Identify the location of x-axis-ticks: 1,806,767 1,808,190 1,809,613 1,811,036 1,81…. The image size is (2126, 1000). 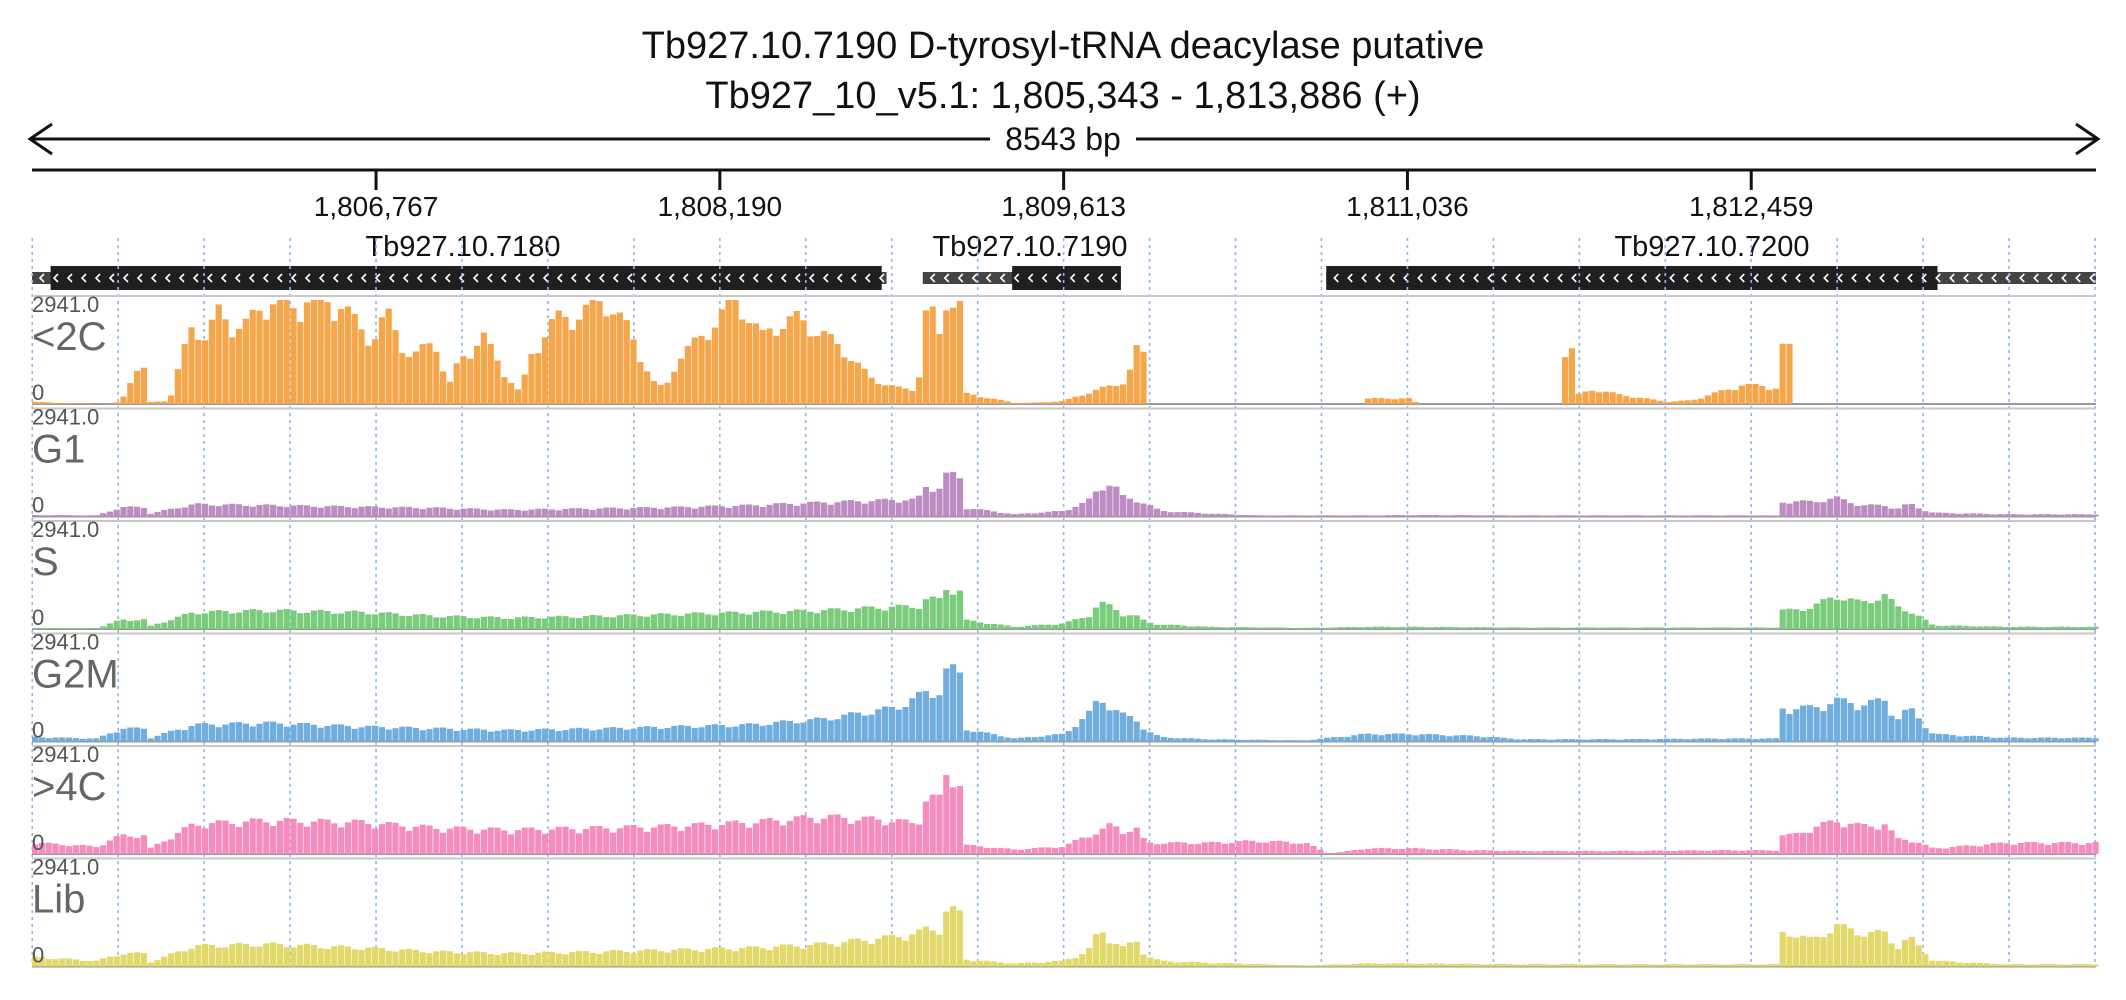
(1064, 196).